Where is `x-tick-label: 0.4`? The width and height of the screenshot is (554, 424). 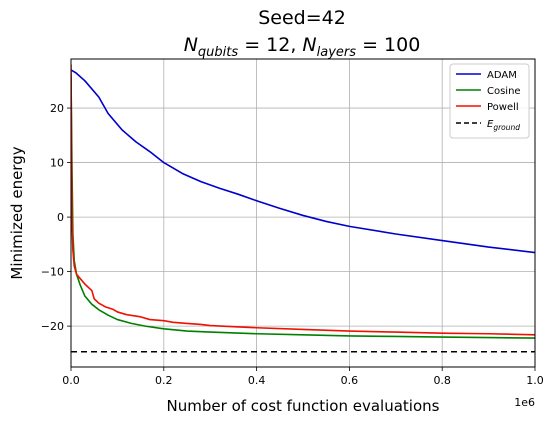 x-tick-label: 0.4 is located at coordinates (257, 380).